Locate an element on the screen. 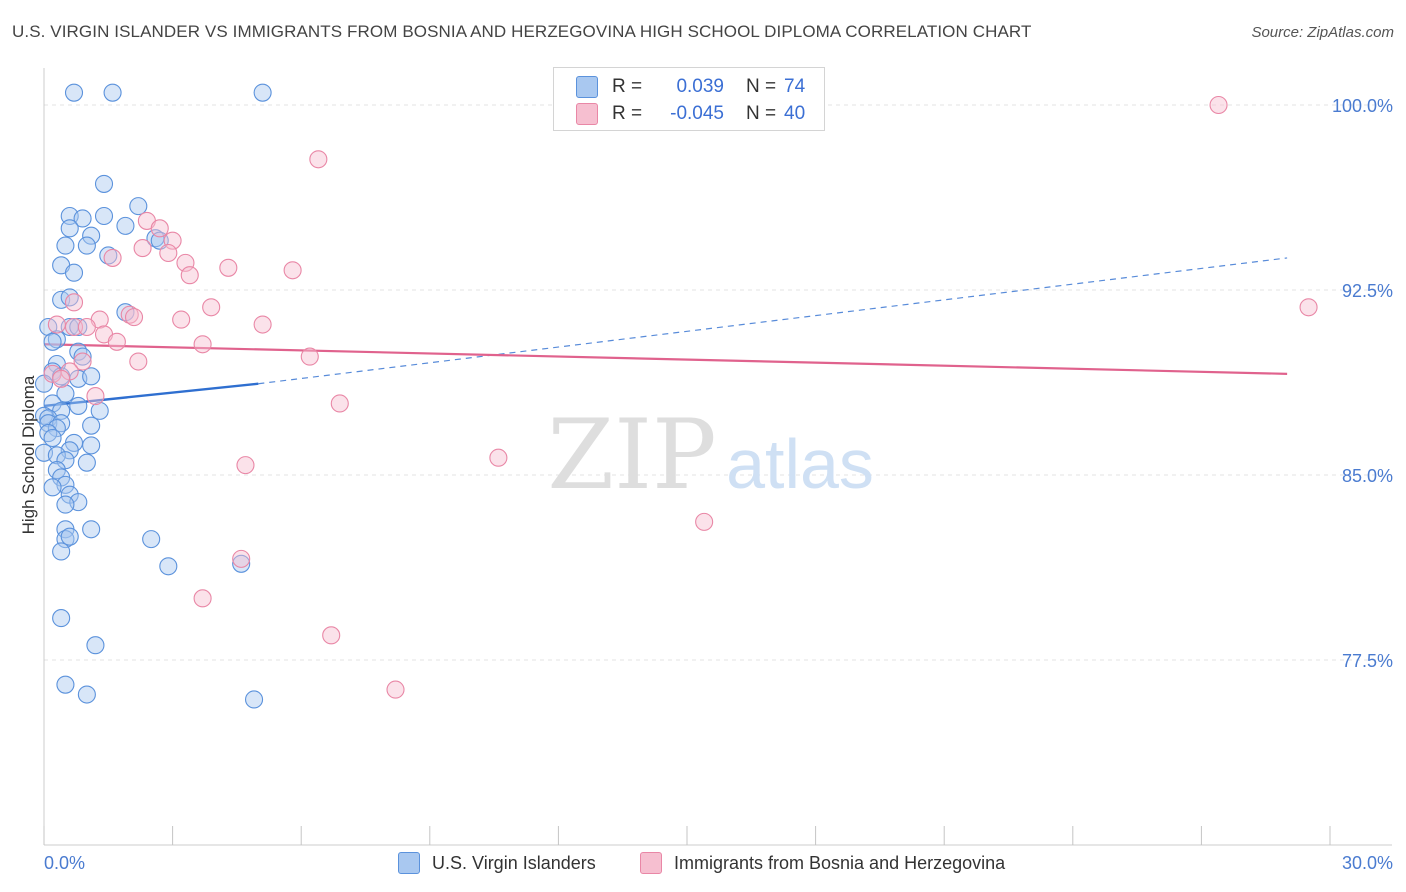 The width and height of the screenshot is (1406, 892). source-label: Source: ZipAtlas.com is located at coordinates (1322, 32).